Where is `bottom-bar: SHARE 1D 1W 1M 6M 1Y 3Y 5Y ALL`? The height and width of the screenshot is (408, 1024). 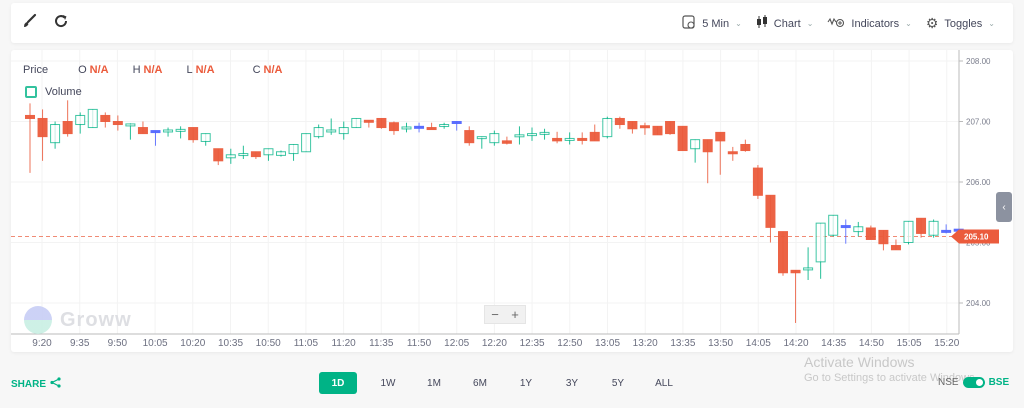 bottom-bar: SHARE 1D 1W 1M 6M 1Y 3Y 5Y ALL is located at coordinates (512, 383).